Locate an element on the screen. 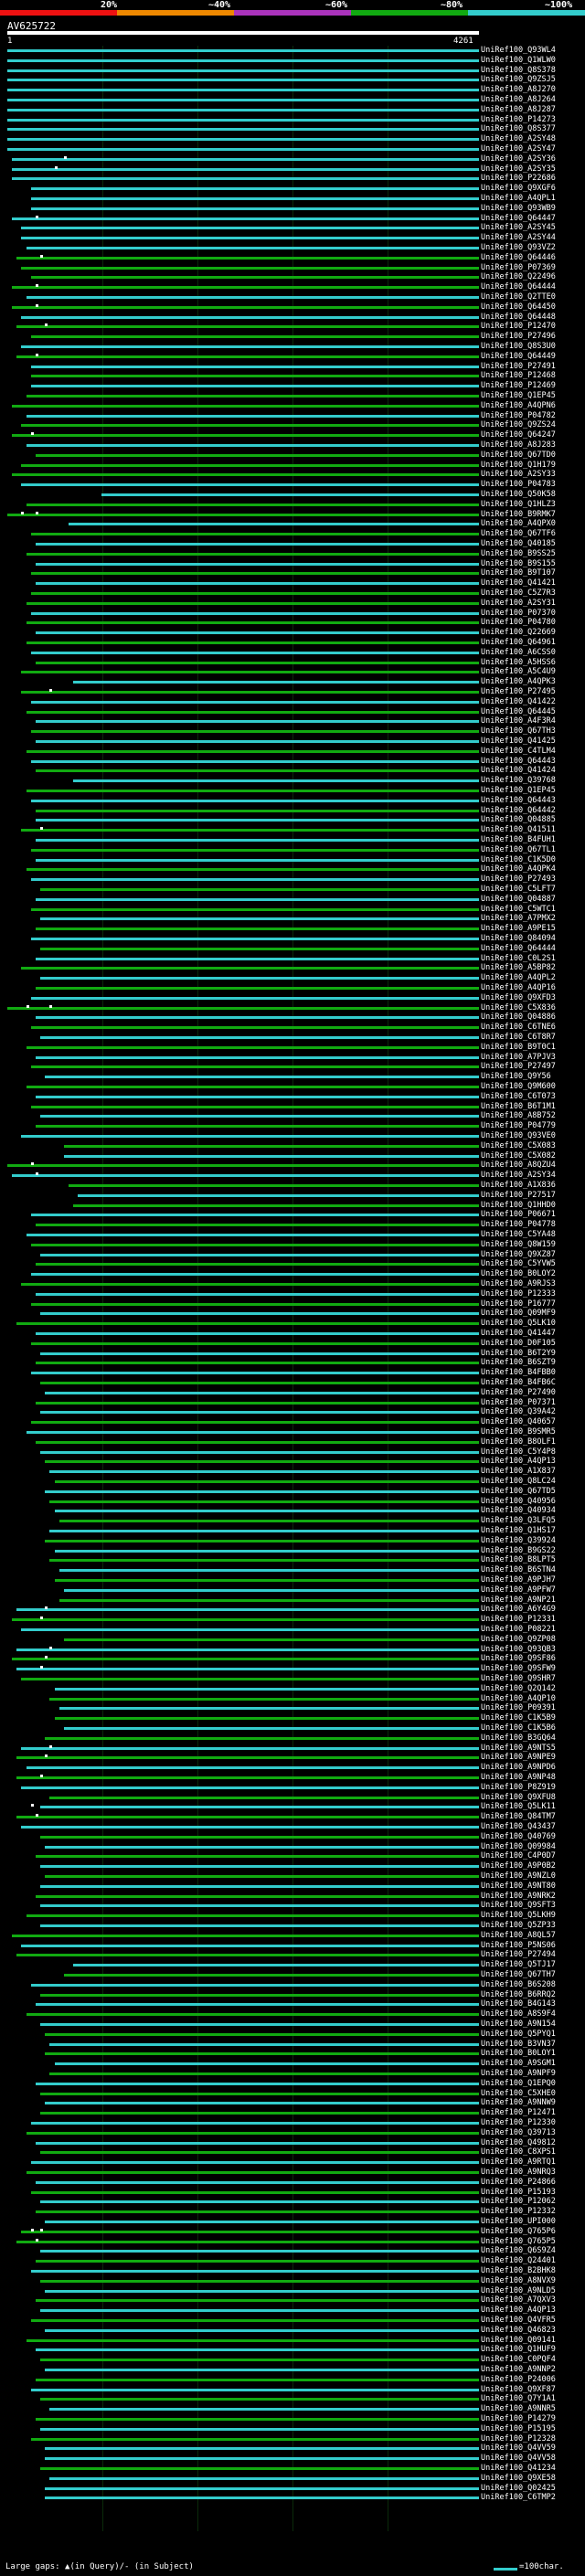 The height and width of the screenshot is (2576, 585). hit-label: UniRef100_A9NPF9 is located at coordinates (518, 2073).